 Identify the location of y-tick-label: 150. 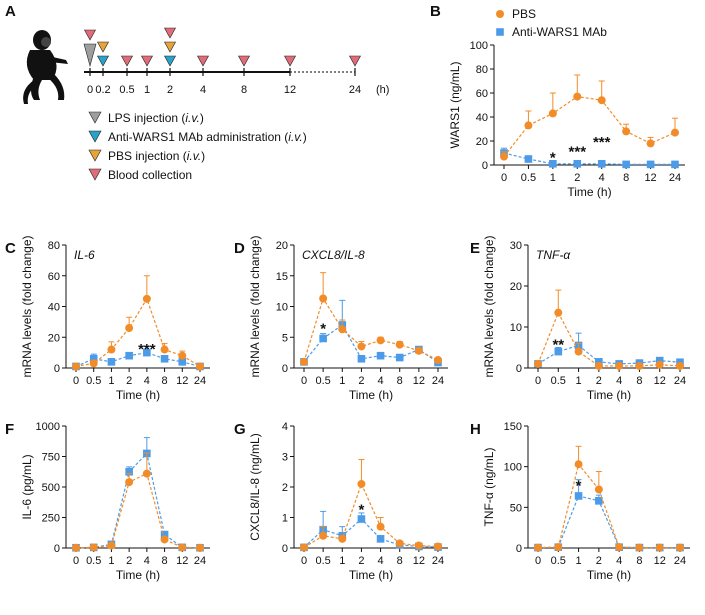
(513, 427).